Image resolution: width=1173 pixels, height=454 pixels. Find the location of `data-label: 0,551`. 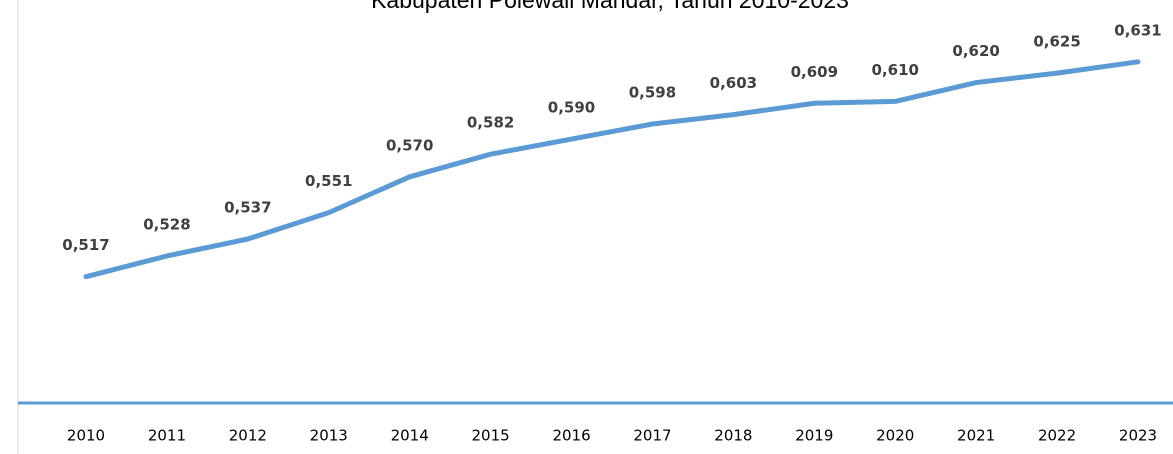

data-label: 0,551 is located at coordinates (328, 181).